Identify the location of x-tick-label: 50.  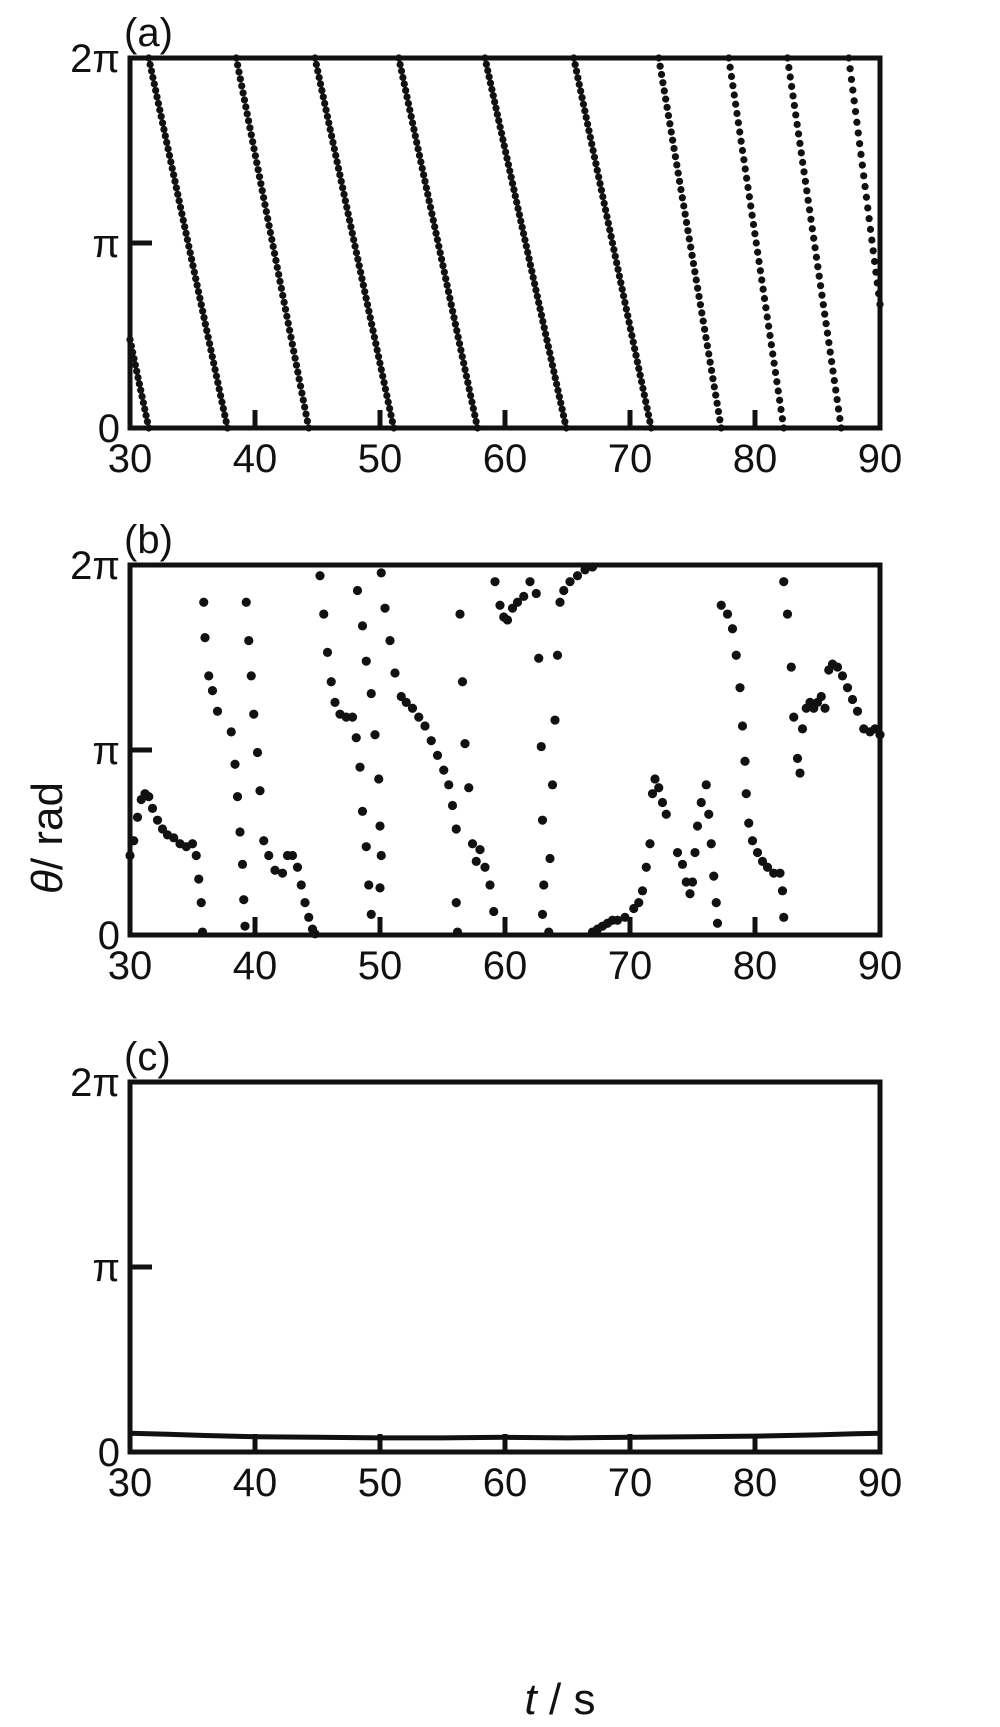
(380, 966).